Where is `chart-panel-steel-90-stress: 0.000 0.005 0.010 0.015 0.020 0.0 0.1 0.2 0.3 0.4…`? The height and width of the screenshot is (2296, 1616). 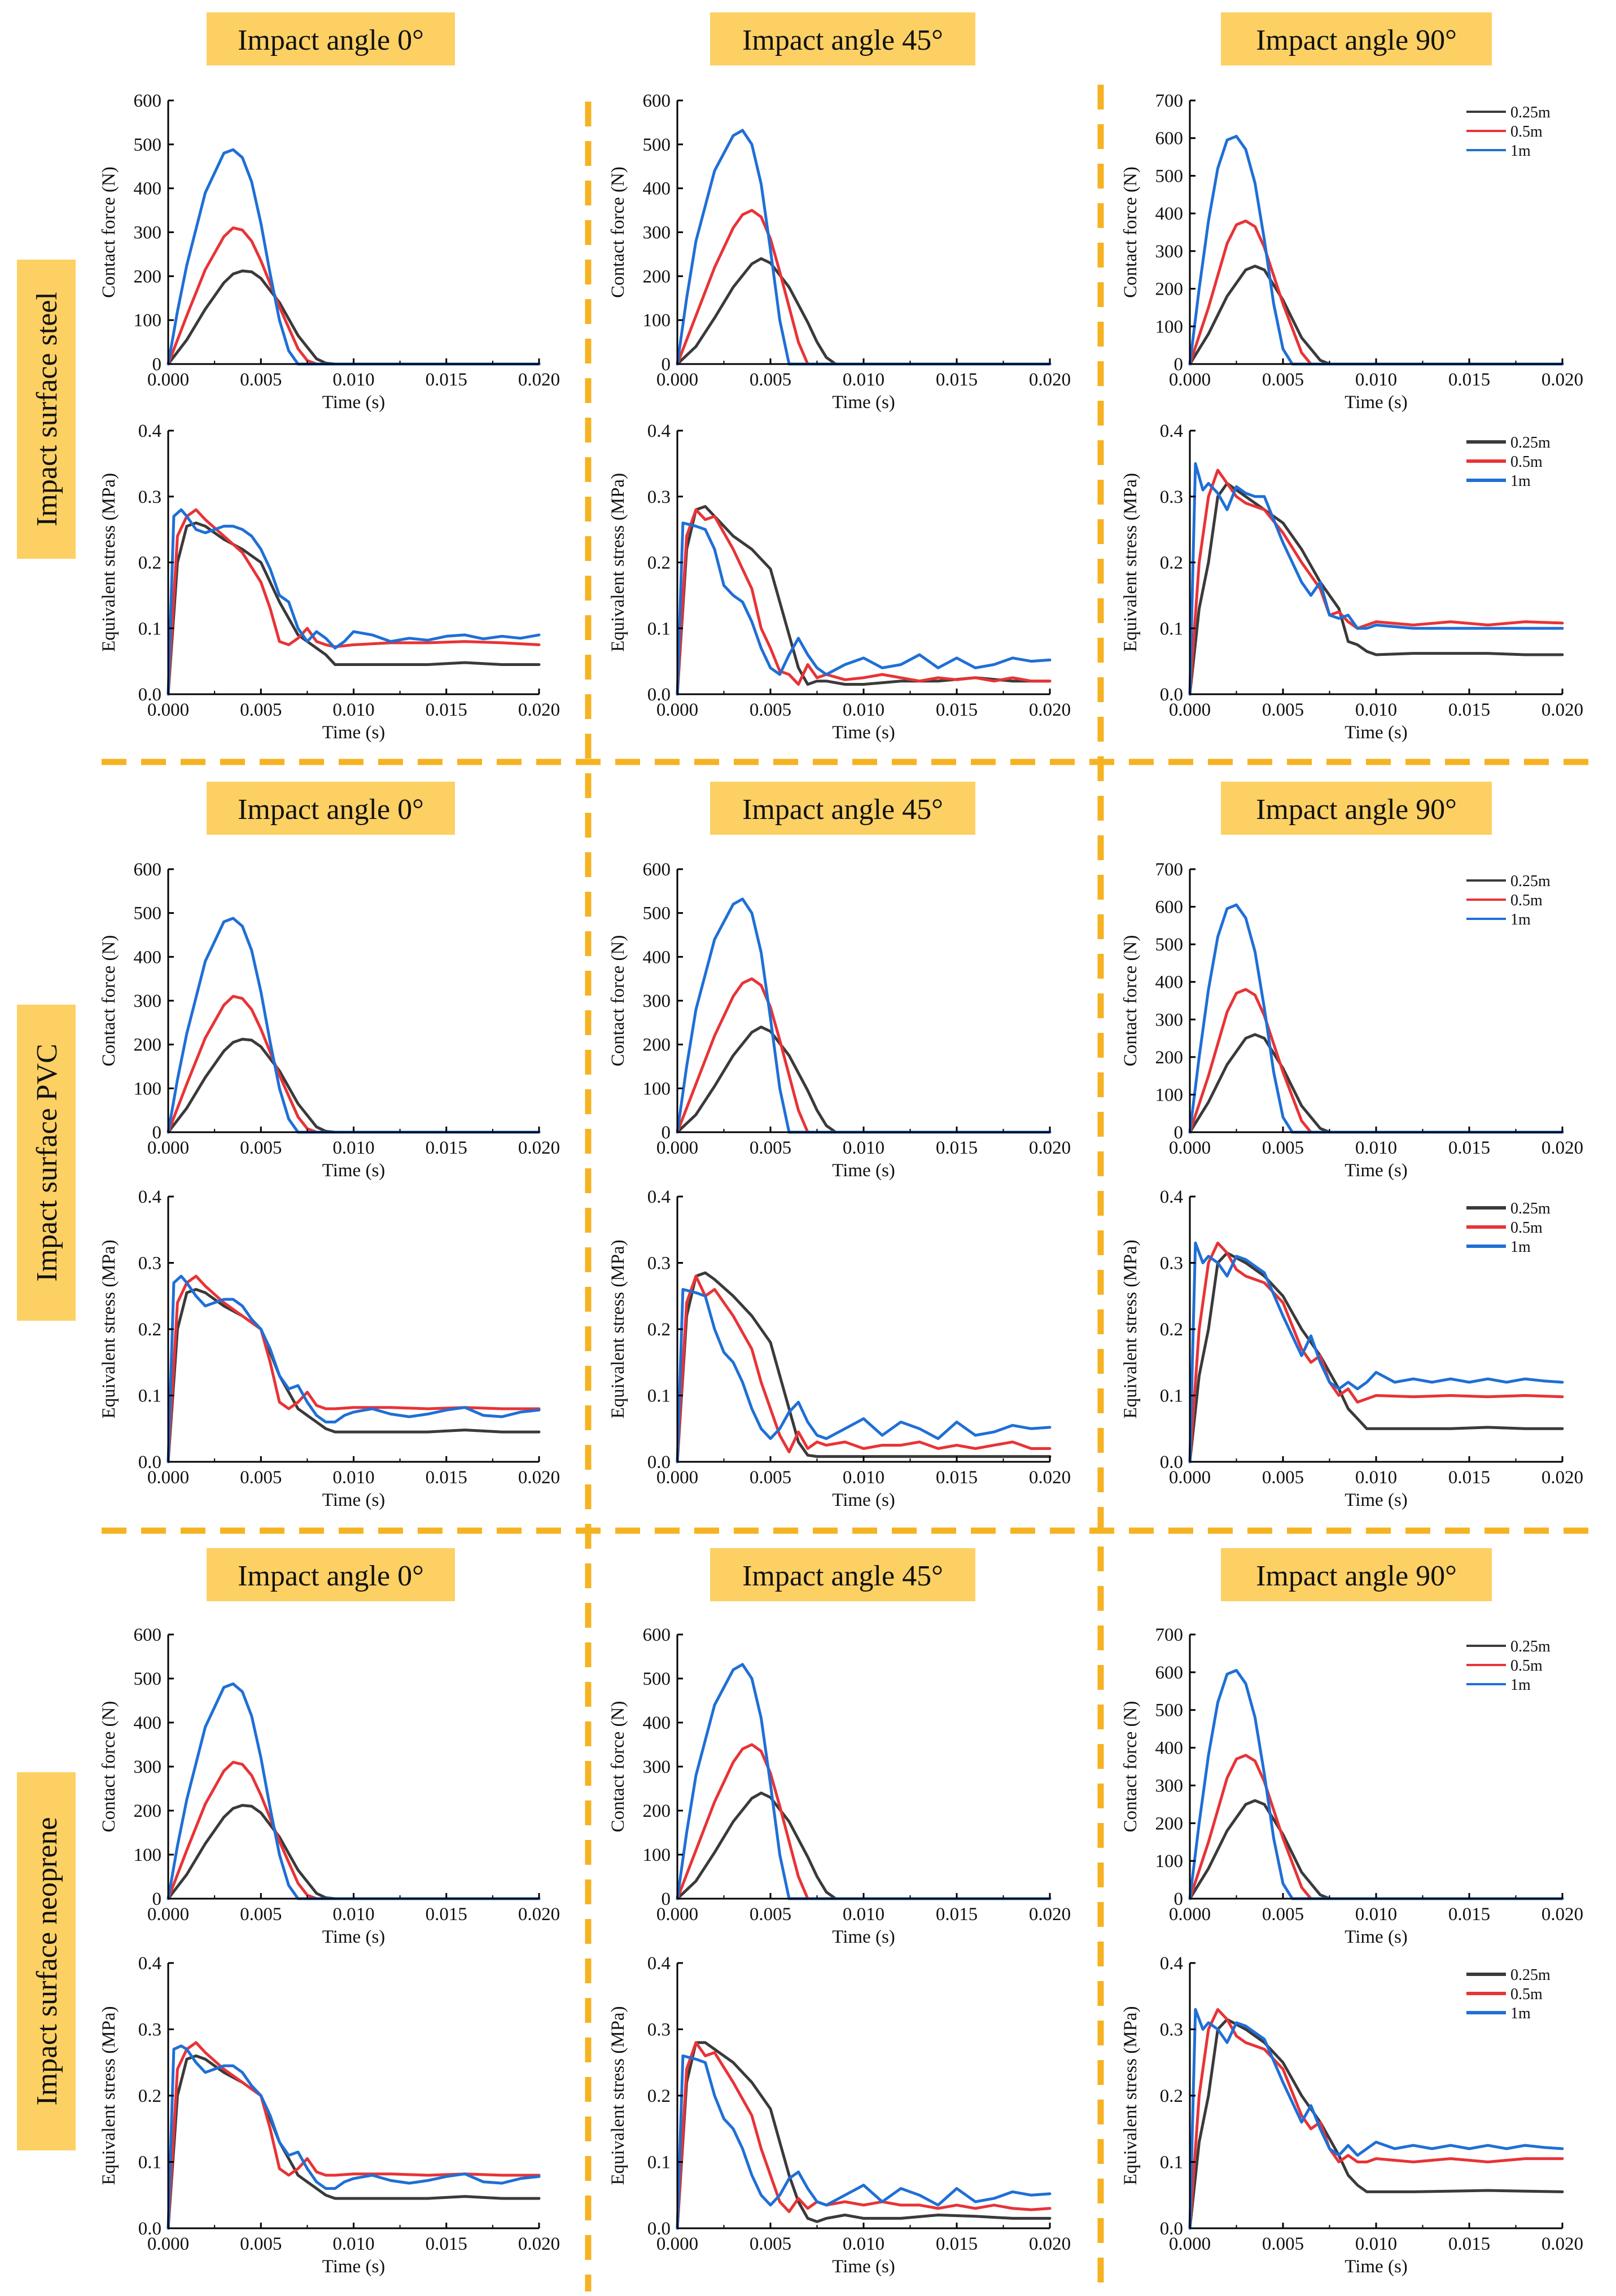
chart-panel-steel-90-stress: 0.000 0.005 0.010 0.015 0.020 0.0 0.1 0.2 0.3 0.4… is located at coordinates (1352, 582).